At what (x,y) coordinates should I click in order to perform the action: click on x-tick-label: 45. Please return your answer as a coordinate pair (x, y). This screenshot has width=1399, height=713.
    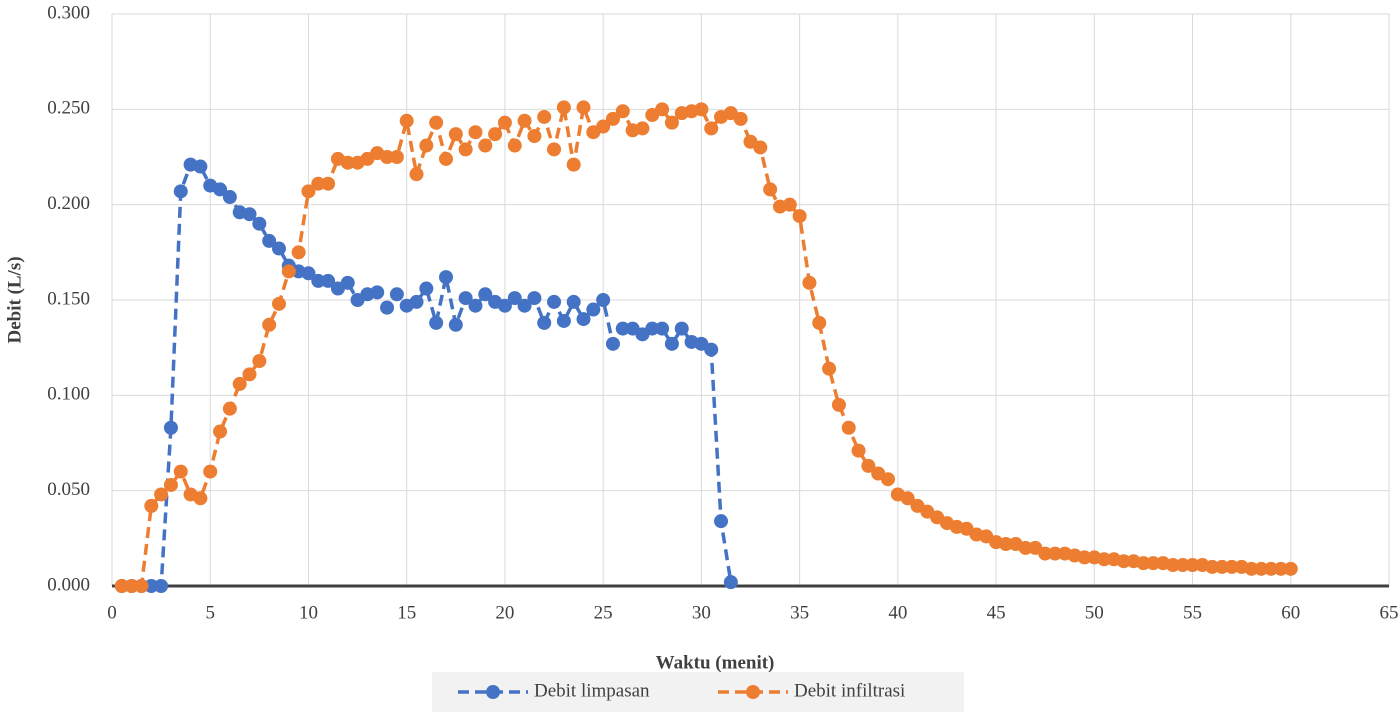
    Looking at the image, I should click on (996, 612).